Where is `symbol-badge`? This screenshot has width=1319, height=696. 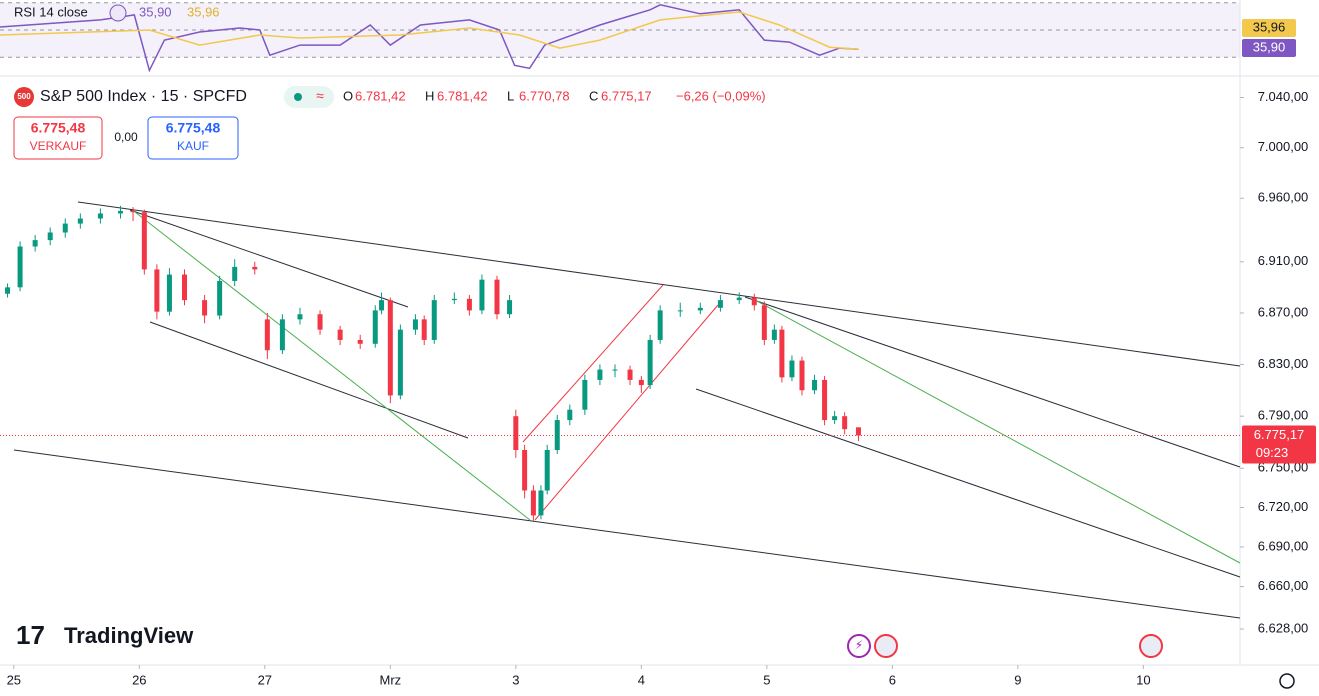 symbol-badge is located at coordinates (24, 97).